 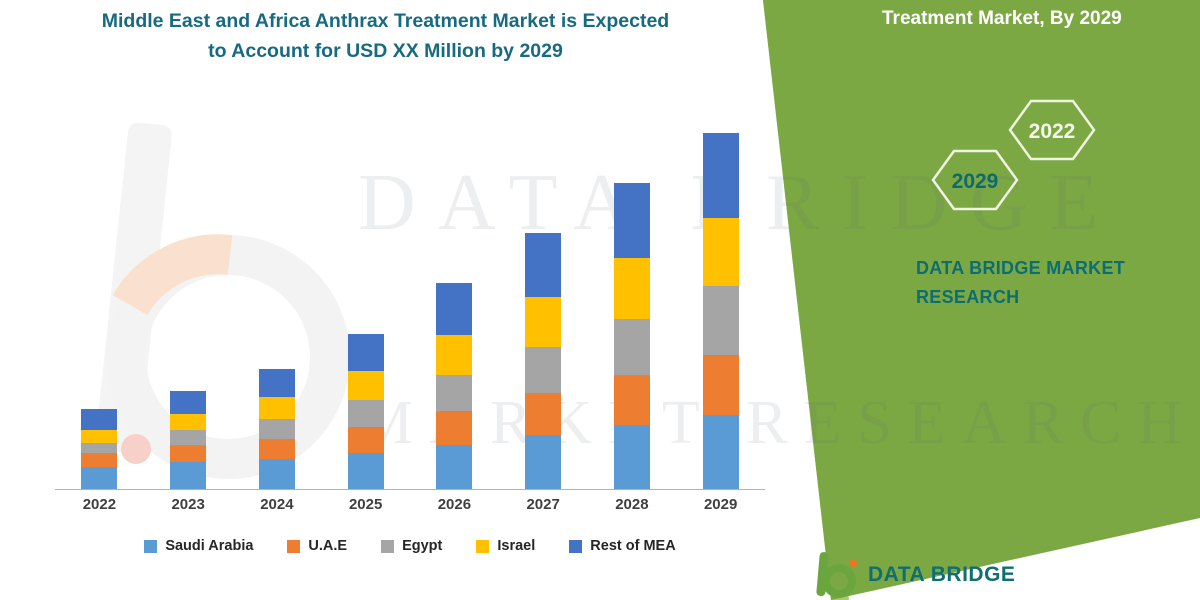 What do you see at coordinates (328, 546) in the screenshot?
I see `legend-label: U.A.E` at bounding box center [328, 546].